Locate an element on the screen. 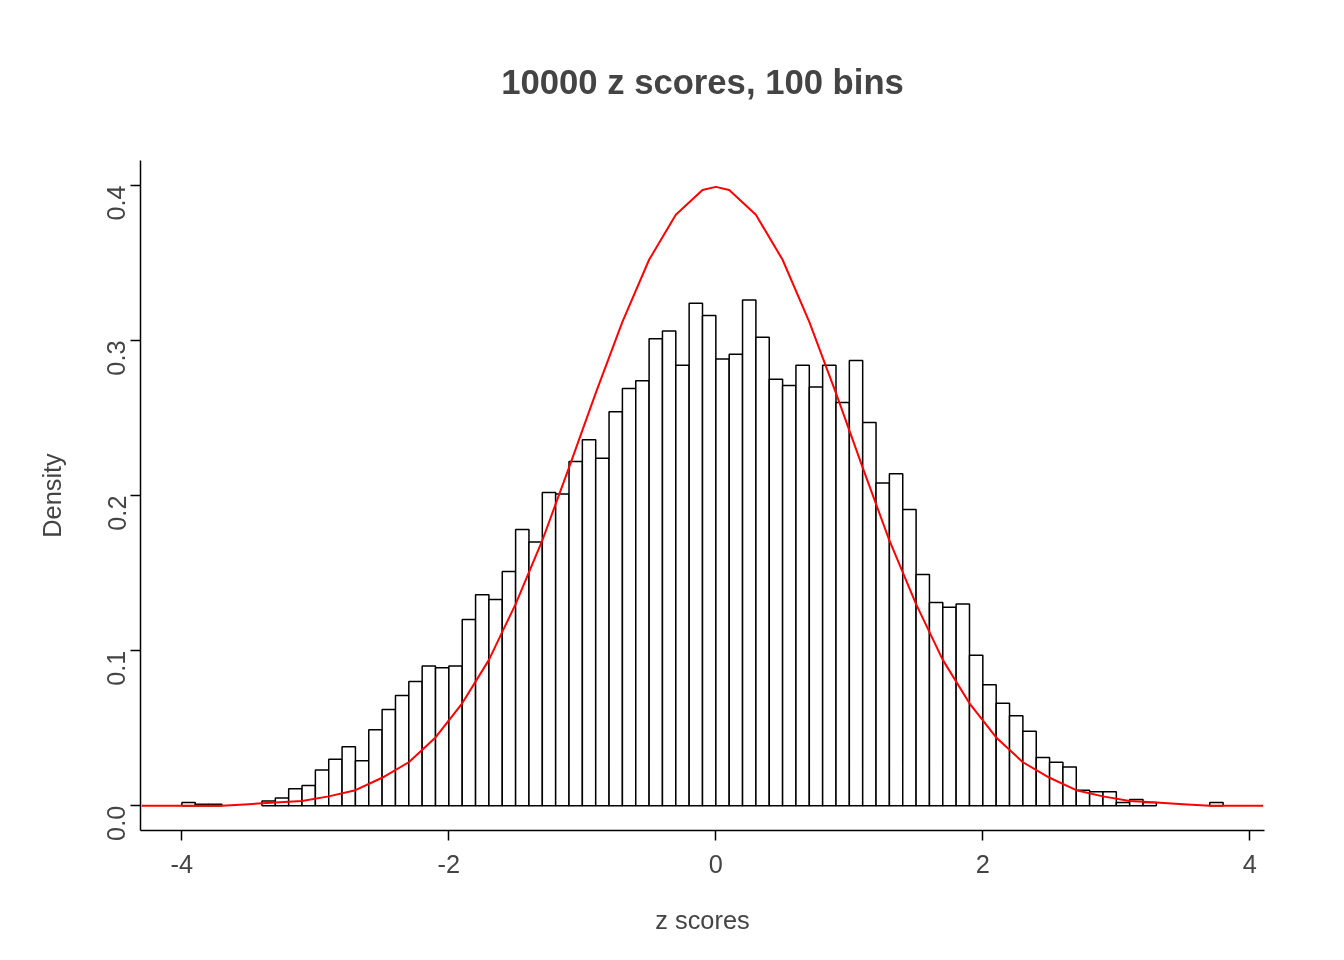 The width and height of the screenshot is (1344, 960). x-axis-title: z scores is located at coordinates (702, 919).